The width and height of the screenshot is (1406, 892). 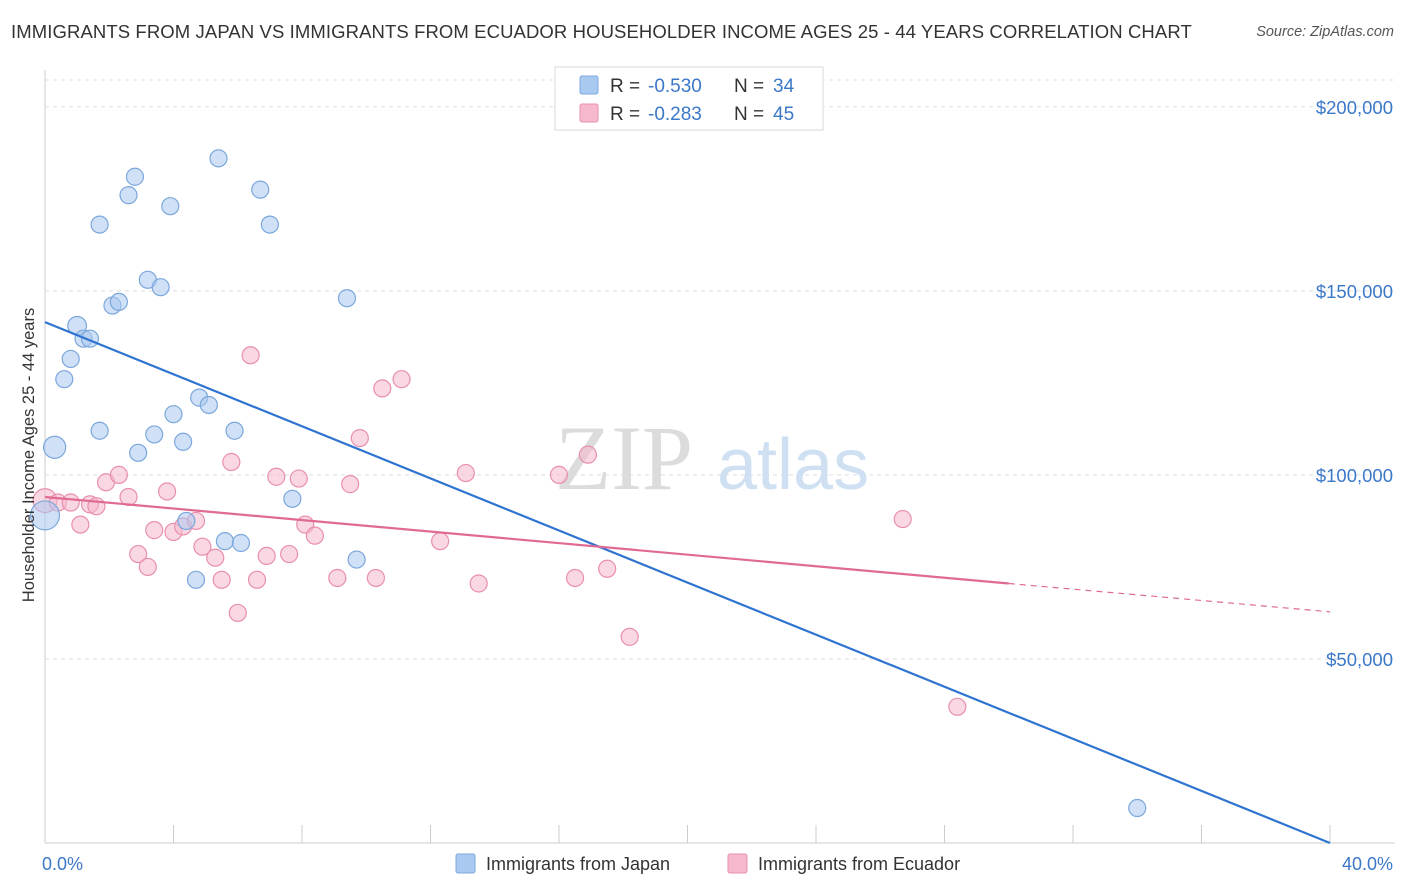 What do you see at coordinates (578, 864) in the screenshot?
I see `bottom-legend-japan-label: Immigrants from Japan` at bounding box center [578, 864].